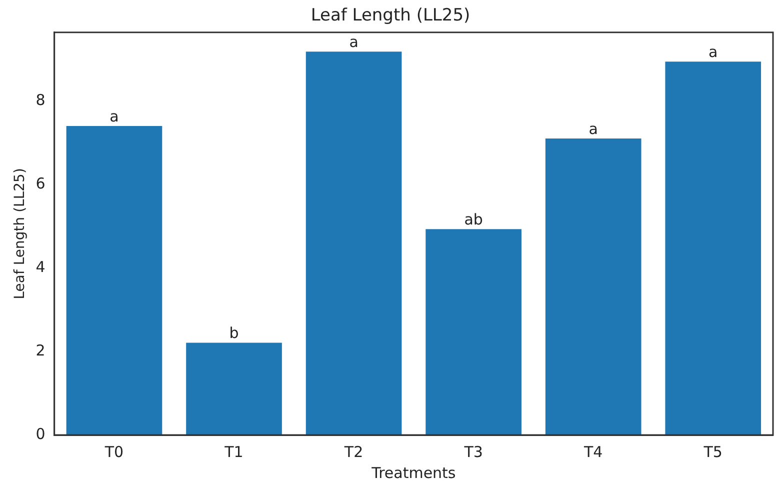  What do you see at coordinates (712, 451) in the screenshot?
I see `x-tick-label: T5` at bounding box center [712, 451].